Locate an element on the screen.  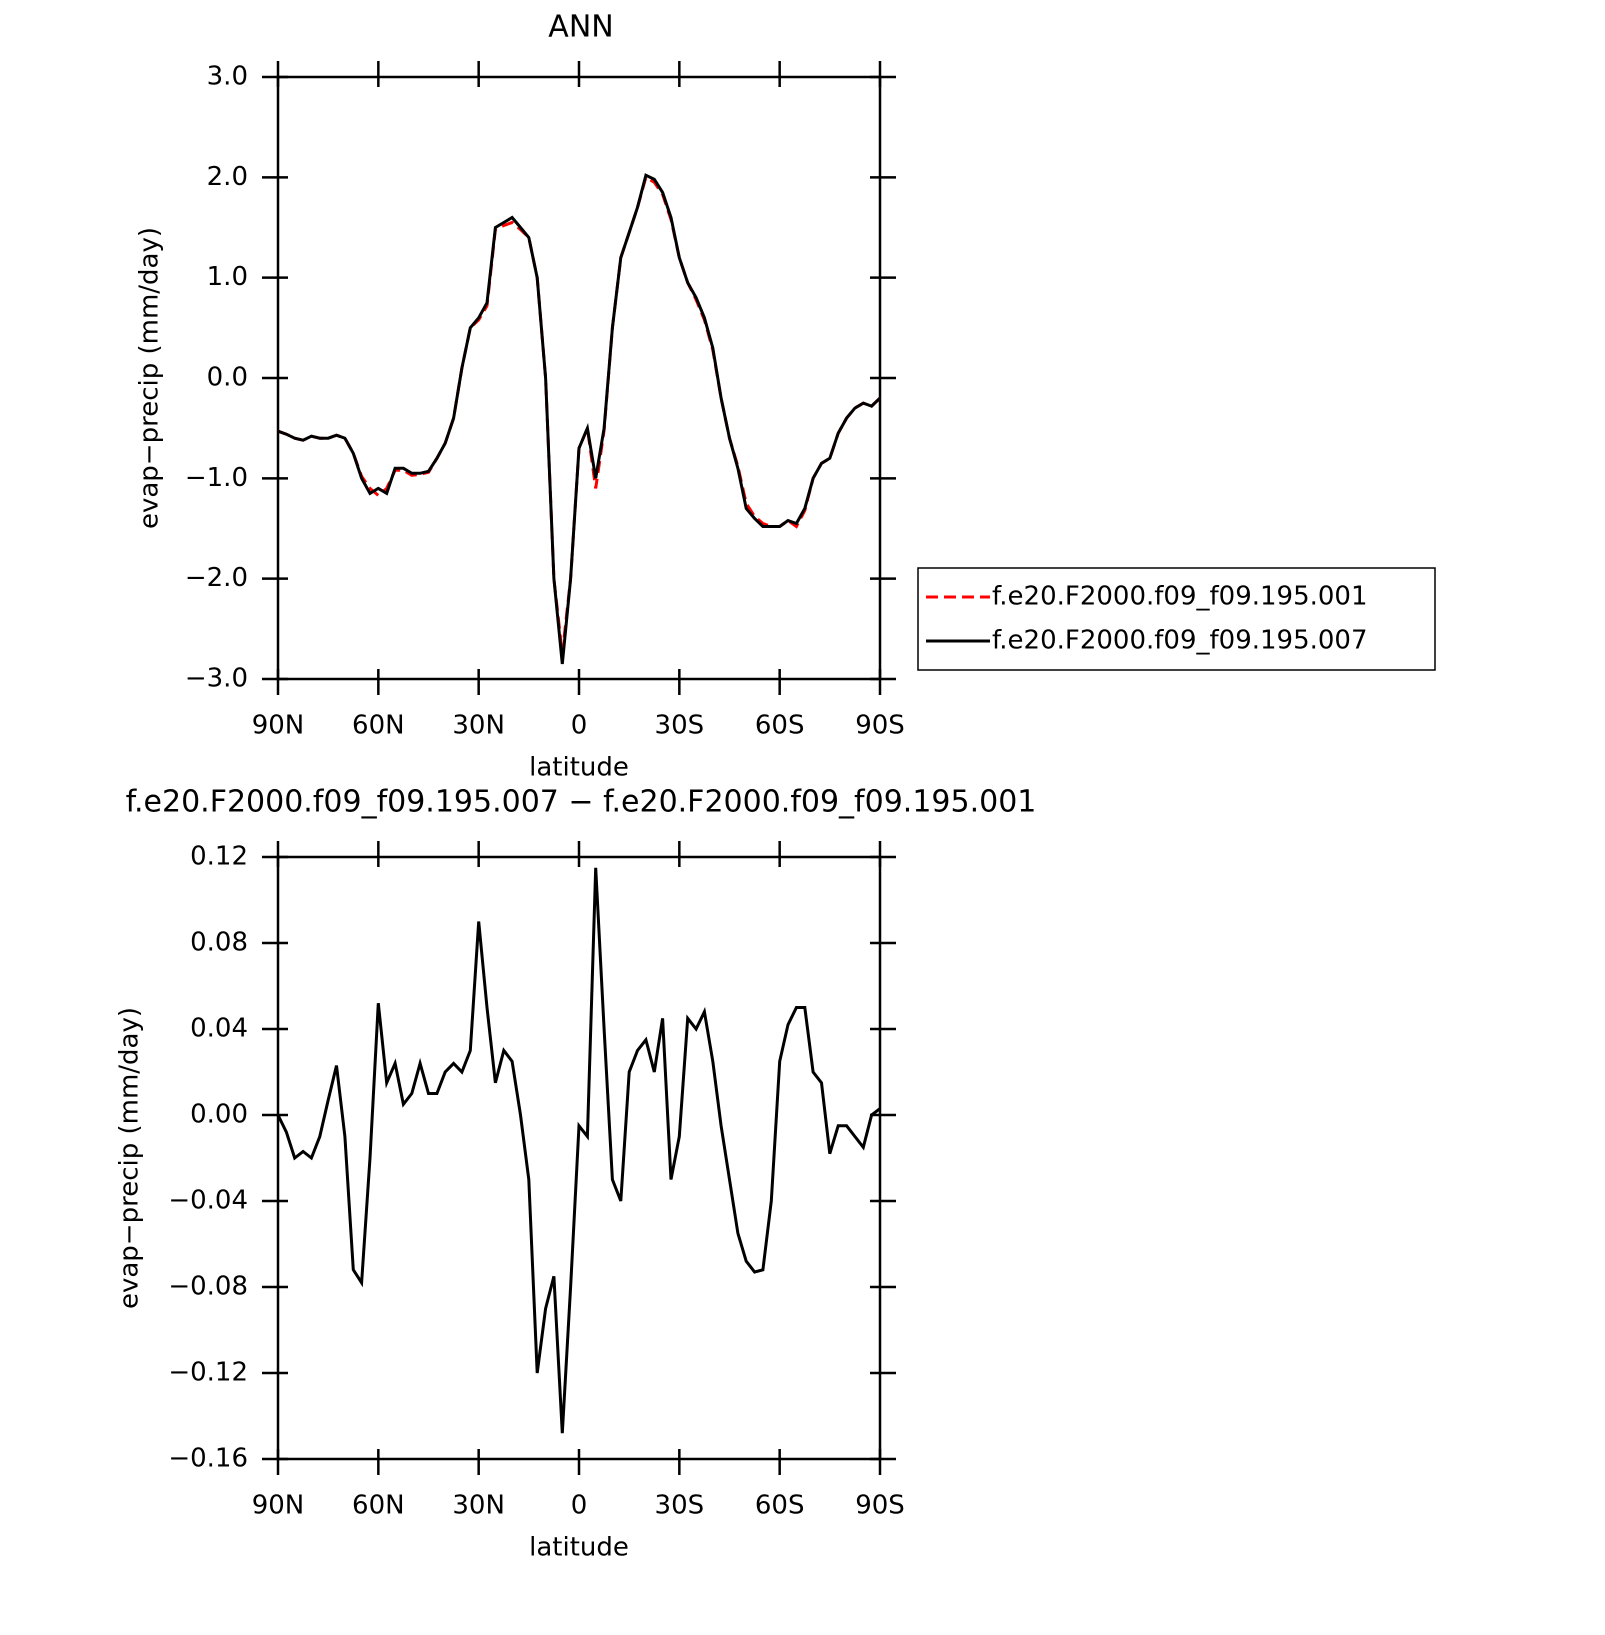
y-tick-label: 0.08 is located at coordinates (219, 943).